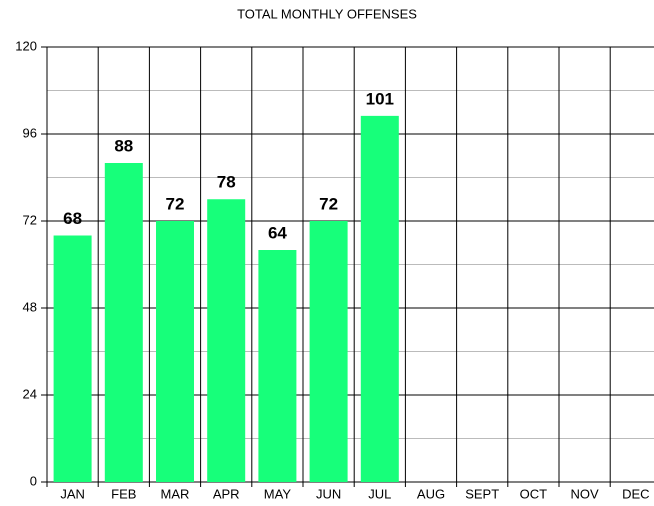 The width and height of the screenshot is (654, 506). Describe the element at coordinates (635, 493) in the screenshot. I see `x-tick-label: DEC` at that location.